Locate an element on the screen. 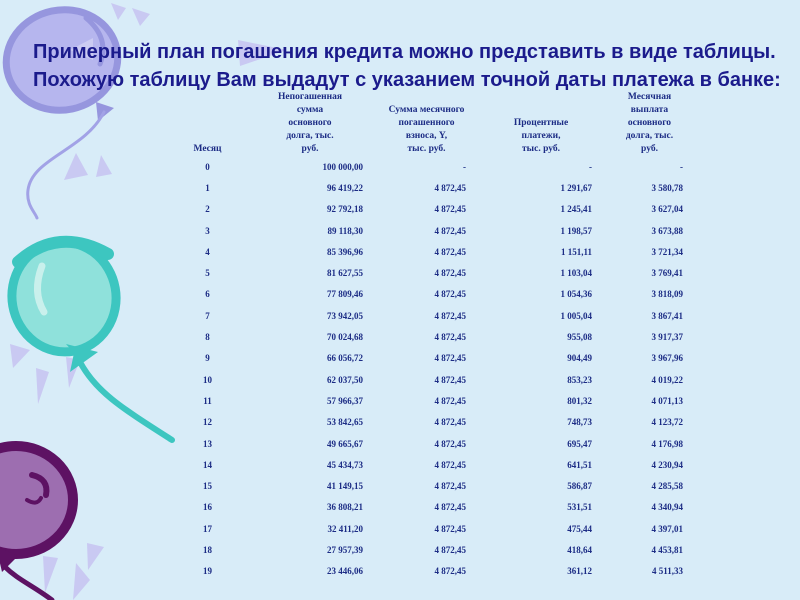  lavender-balloon-icon is located at coordinates (62, 113).